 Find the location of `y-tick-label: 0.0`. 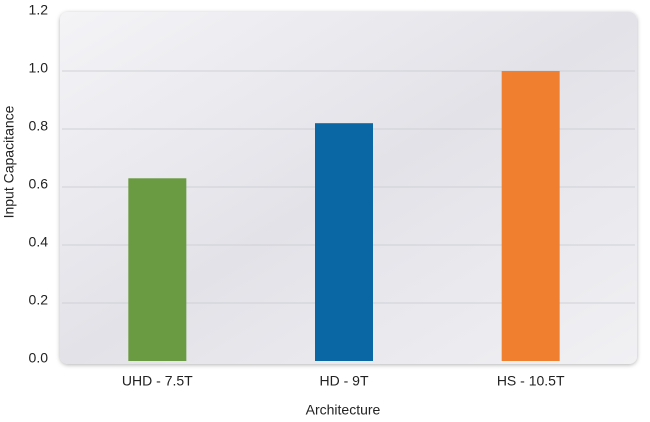

y-tick-label: 0.0 is located at coordinates (39, 358).